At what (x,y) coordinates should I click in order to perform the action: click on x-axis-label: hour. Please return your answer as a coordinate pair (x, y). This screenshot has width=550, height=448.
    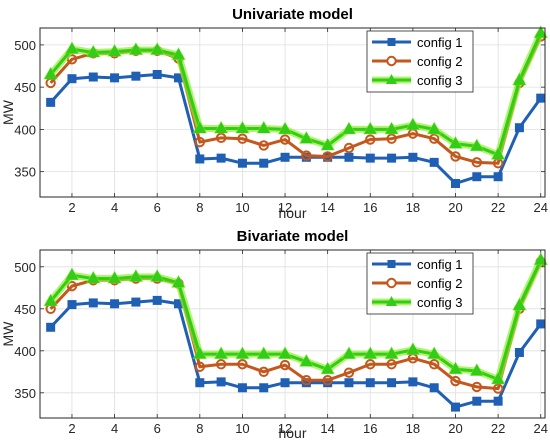
    Looking at the image, I should click on (292, 433).